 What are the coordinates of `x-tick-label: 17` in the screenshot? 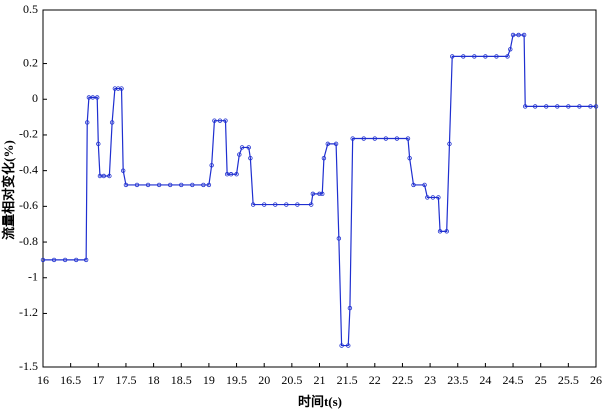 It's located at (98, 380).